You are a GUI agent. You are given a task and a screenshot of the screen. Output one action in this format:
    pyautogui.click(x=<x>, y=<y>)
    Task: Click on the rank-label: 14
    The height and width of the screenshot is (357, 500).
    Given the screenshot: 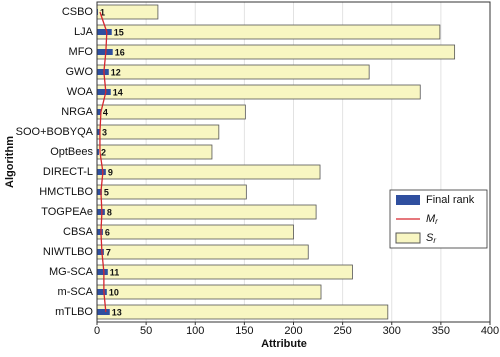 What is the action you would take?
    pyautogui.click(x=118, y=92)
    